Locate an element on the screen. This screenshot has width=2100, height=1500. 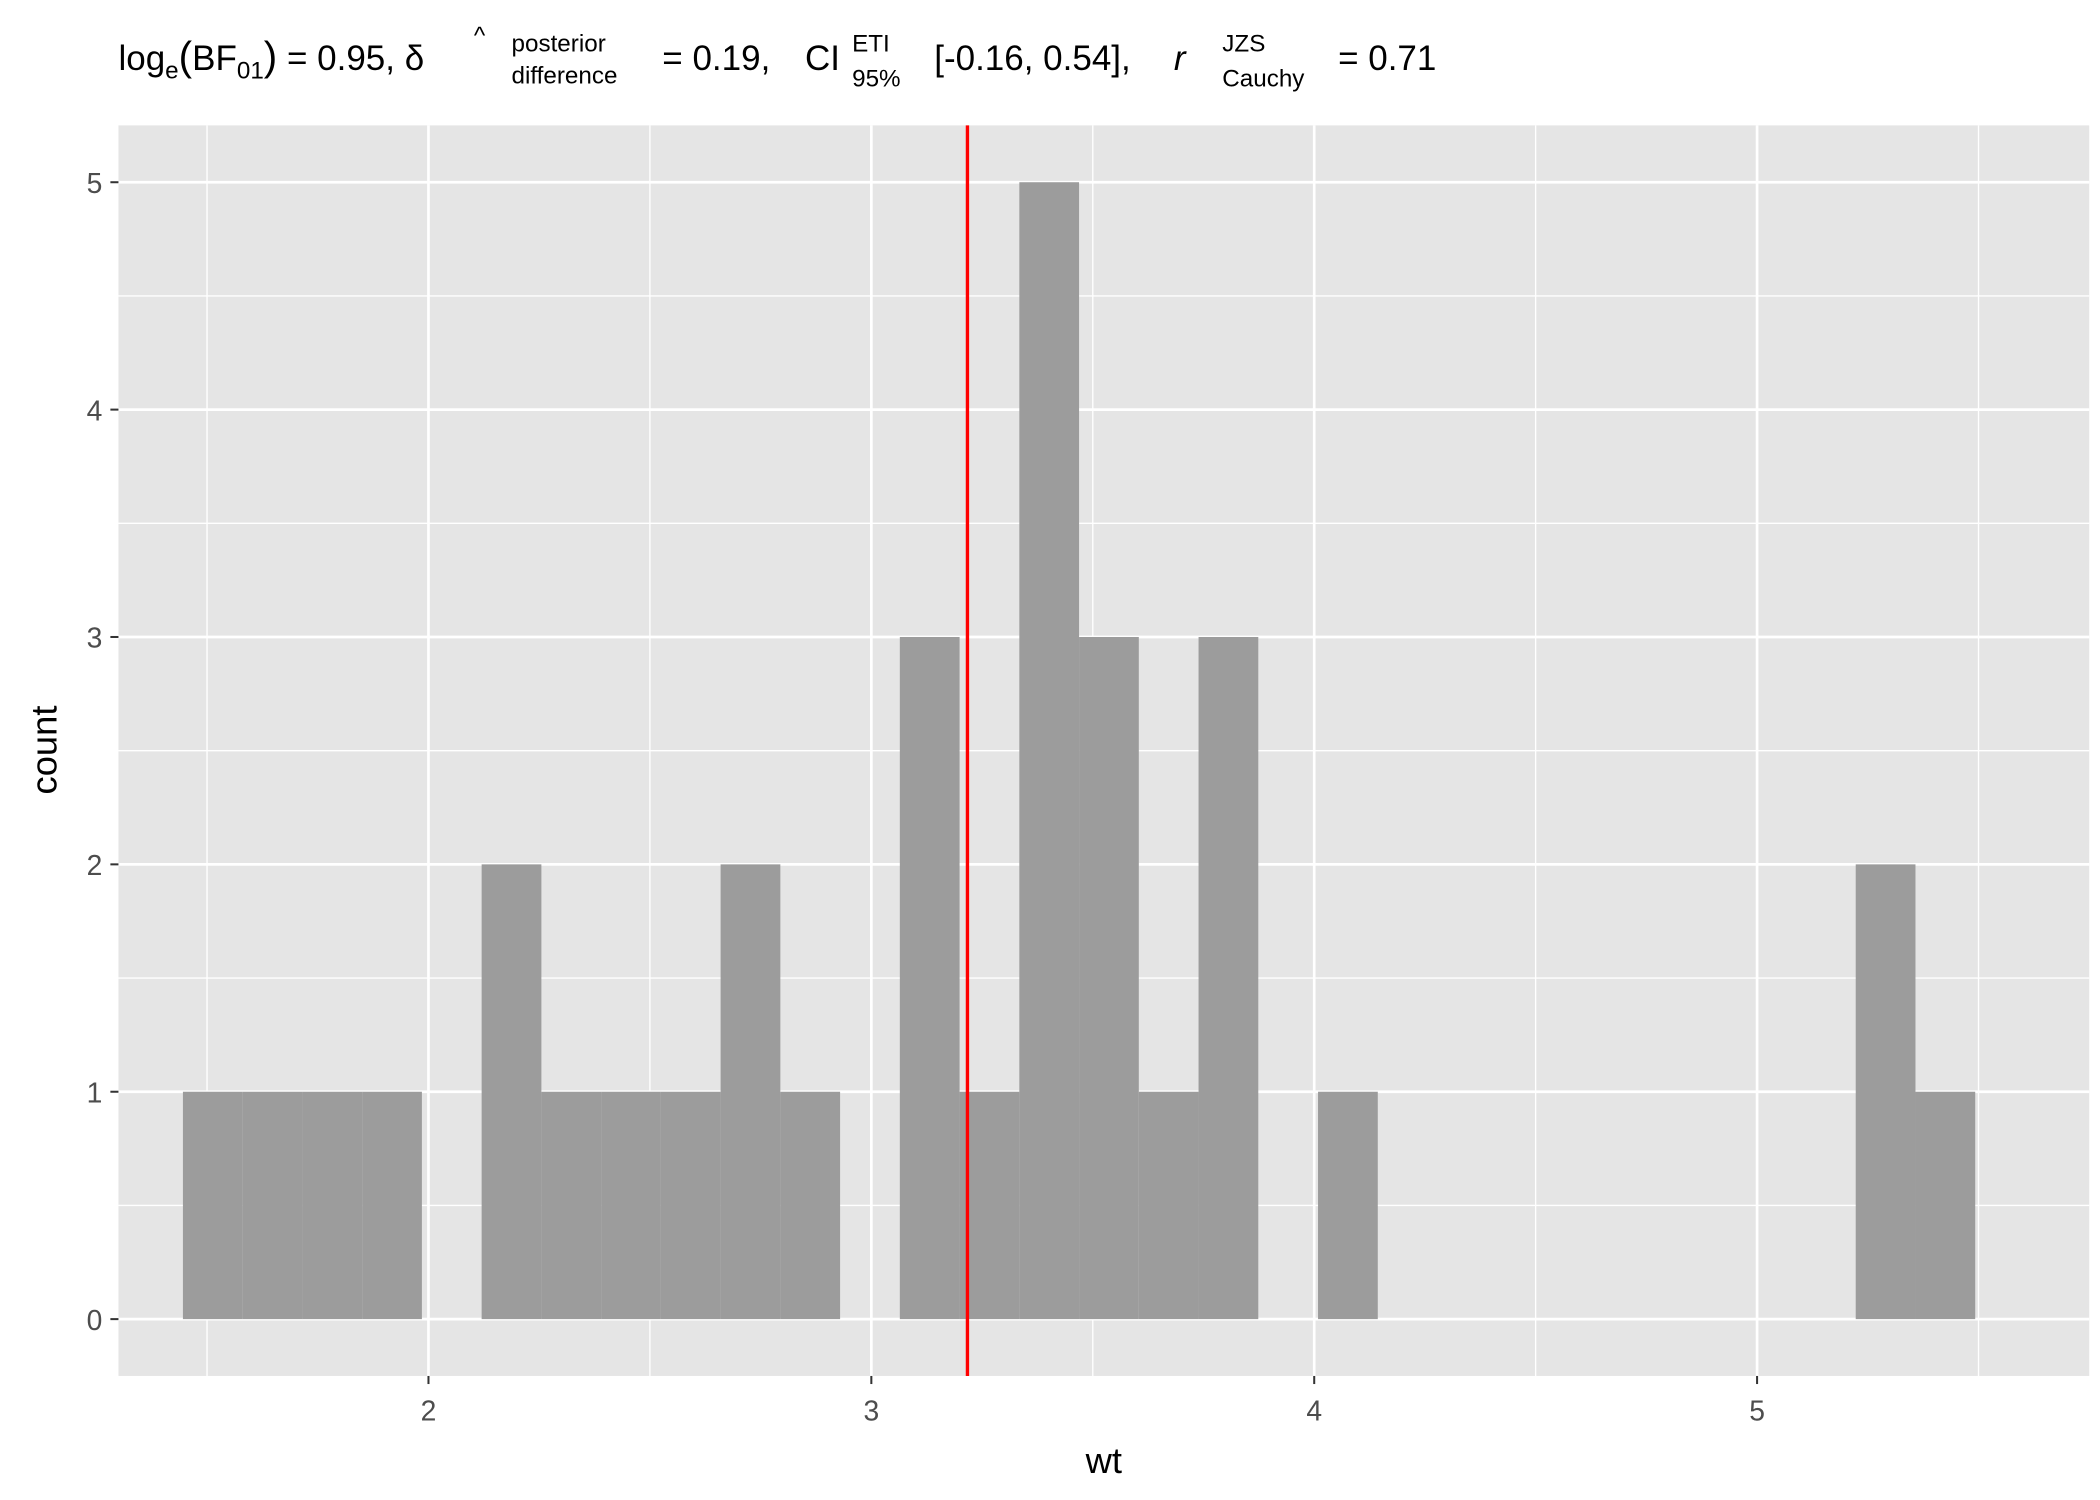
title-log-sub: e is located at coordinates (171, 70).